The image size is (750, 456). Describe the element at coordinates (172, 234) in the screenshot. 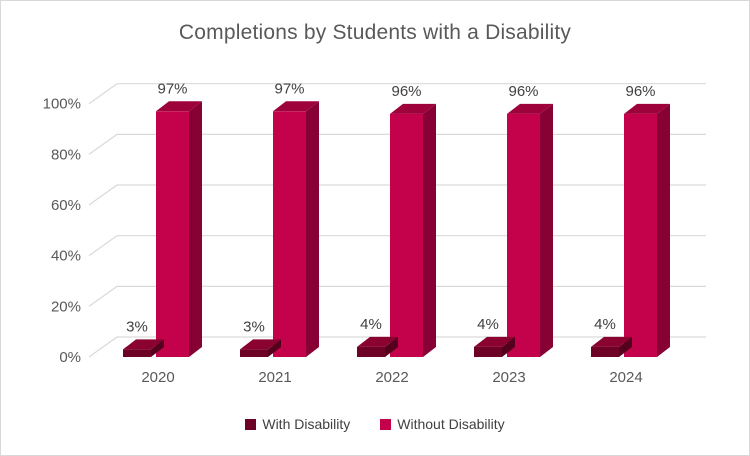

I see `bar-without-disability-2020-front` at that location.